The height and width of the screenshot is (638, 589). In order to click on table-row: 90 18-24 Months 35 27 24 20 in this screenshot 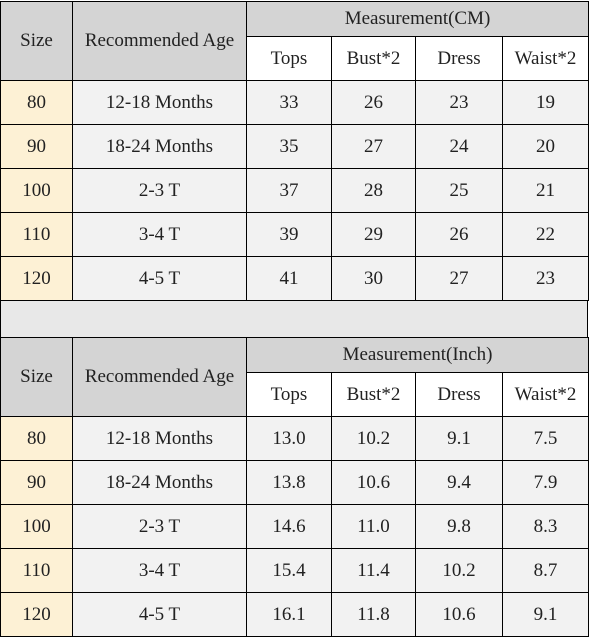, I will do `click(294, 146)`.